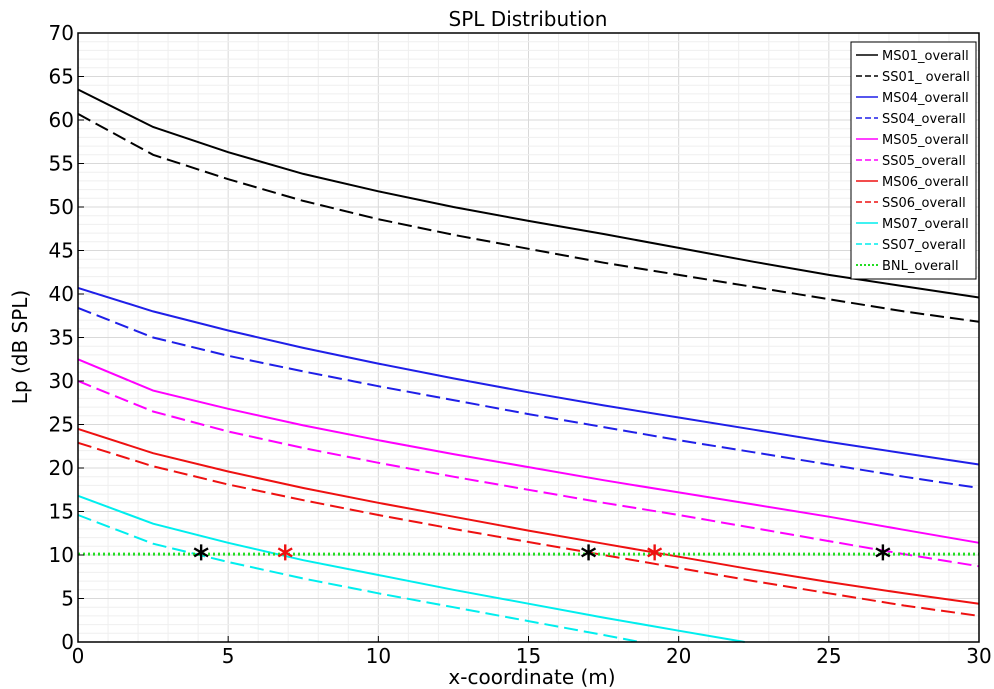 The image size is (994, 689). Describe the element at coordinates (924, 203) in the screenshot. I see `legend-entry-label: SS06_overall` at that location.